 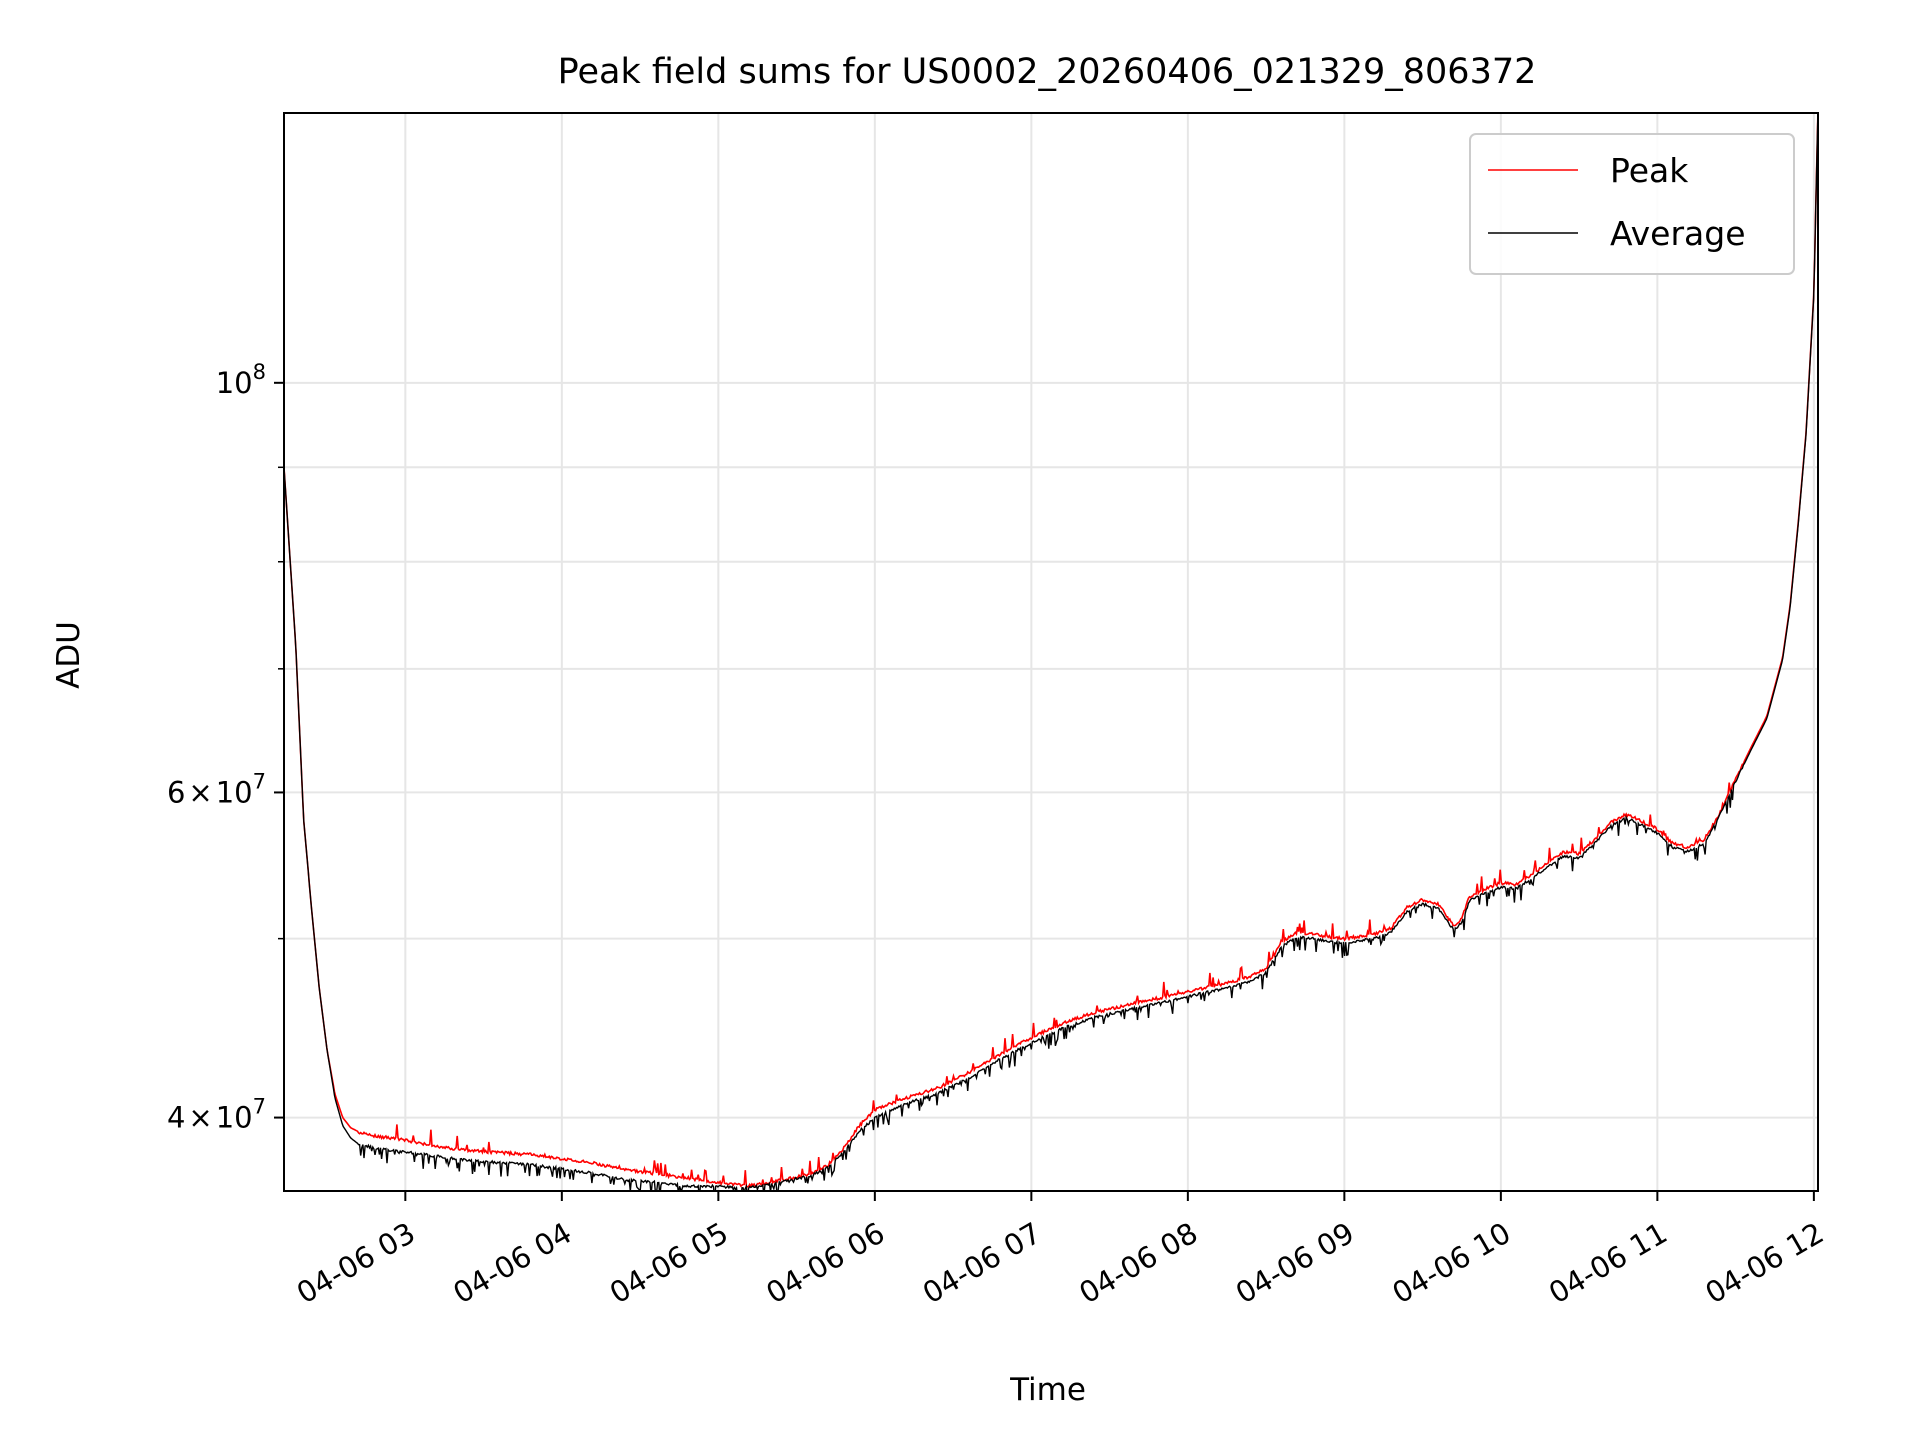 What do you see at coordinates (241, 380) in the screenshot?
I see `y-tick-label: 108` at bounding box center [241, 380].